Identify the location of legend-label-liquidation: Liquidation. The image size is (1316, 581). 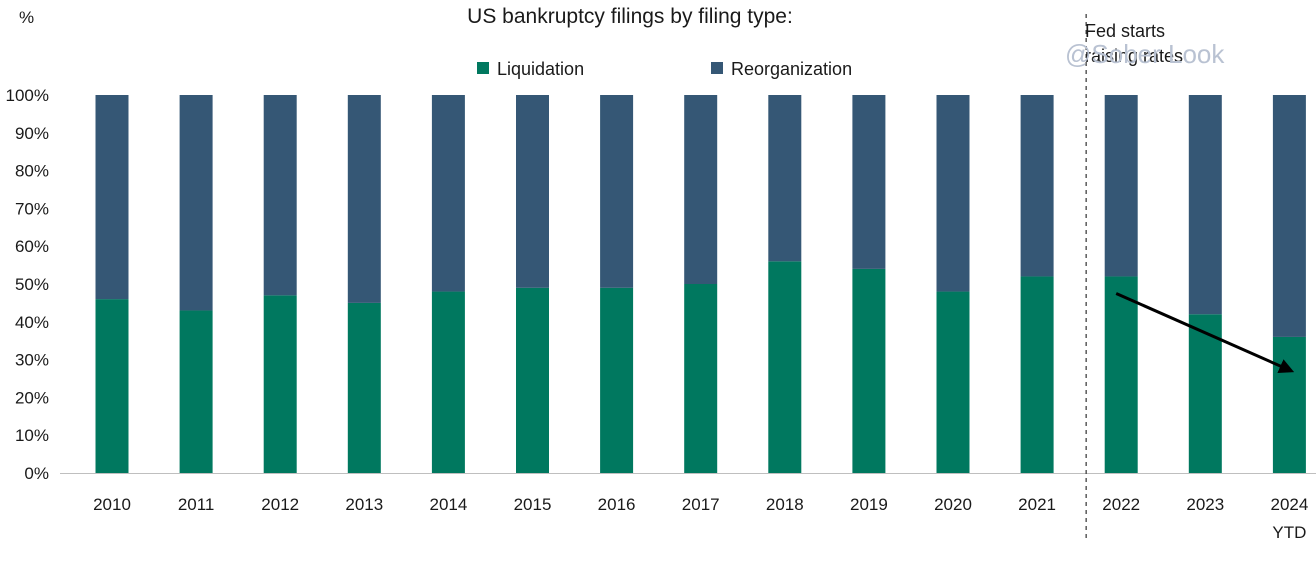
(540, 69).